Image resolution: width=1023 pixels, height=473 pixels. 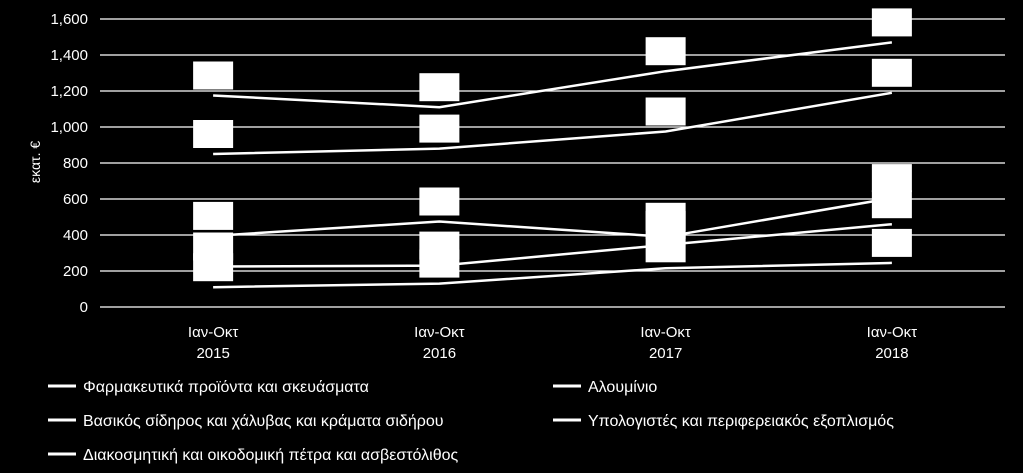 What do you see at coordinates (69, 91) in the screenshot?
I see `y-tick-label: 1,200` at bounding box center [69, 91].